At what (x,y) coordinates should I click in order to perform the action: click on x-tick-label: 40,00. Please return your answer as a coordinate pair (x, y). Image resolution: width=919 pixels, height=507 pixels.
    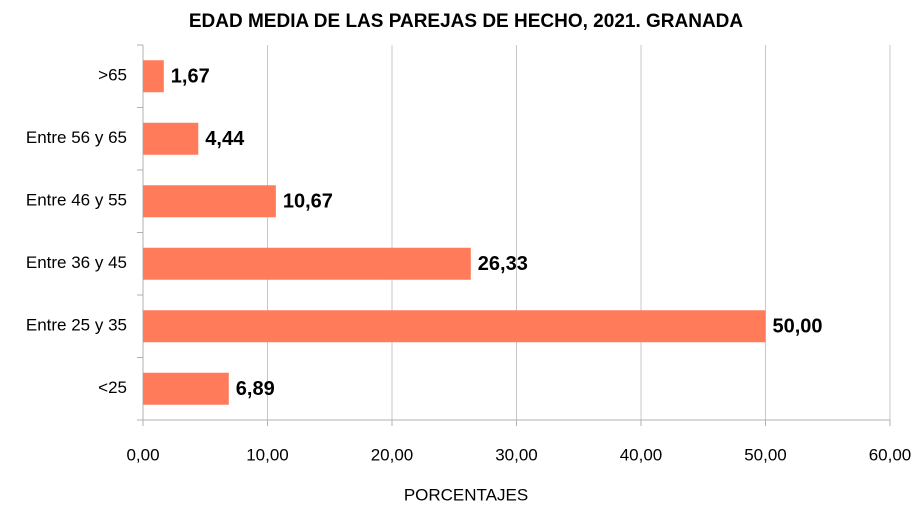
    Looking at the image, I should click on (641, 454).